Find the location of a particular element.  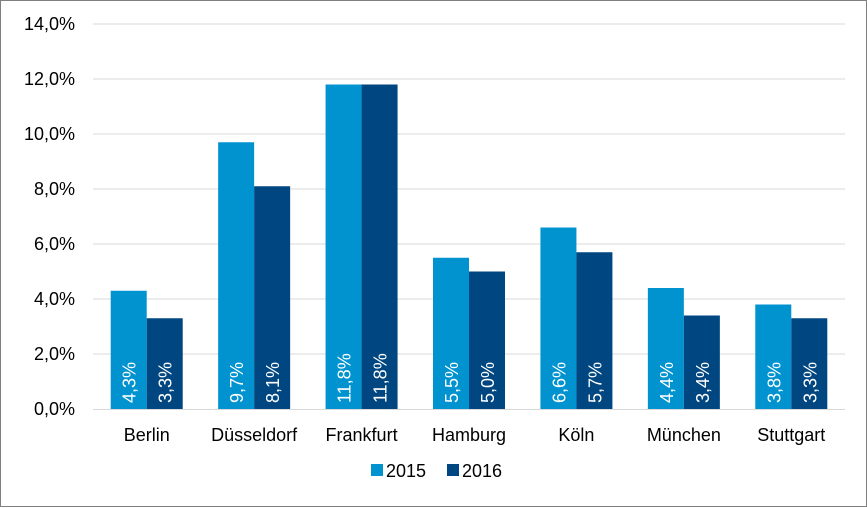

y-tick-label: 8,0% is located at coordinates (54, 189).